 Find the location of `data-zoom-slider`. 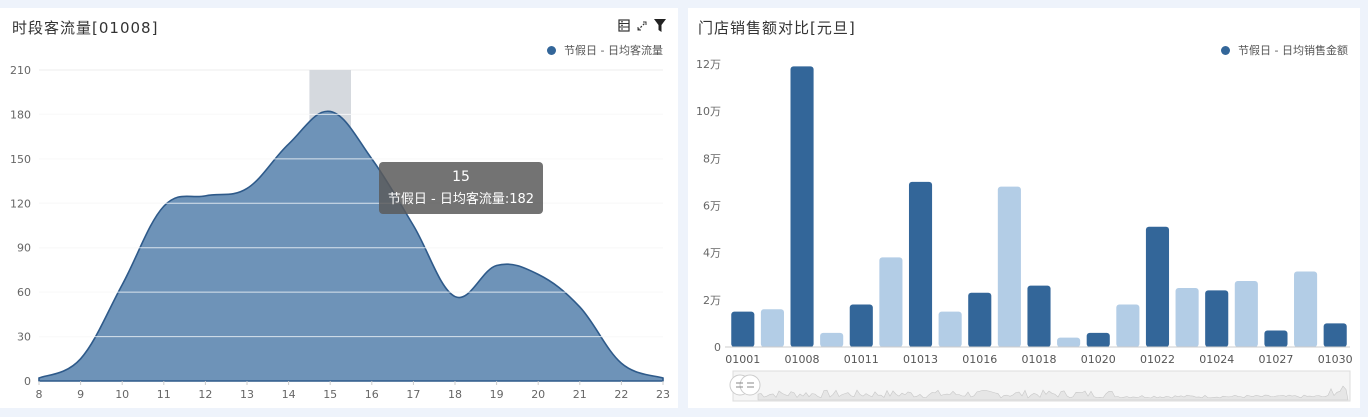

data-zoom-slider is located at coordinates (1040, 386).